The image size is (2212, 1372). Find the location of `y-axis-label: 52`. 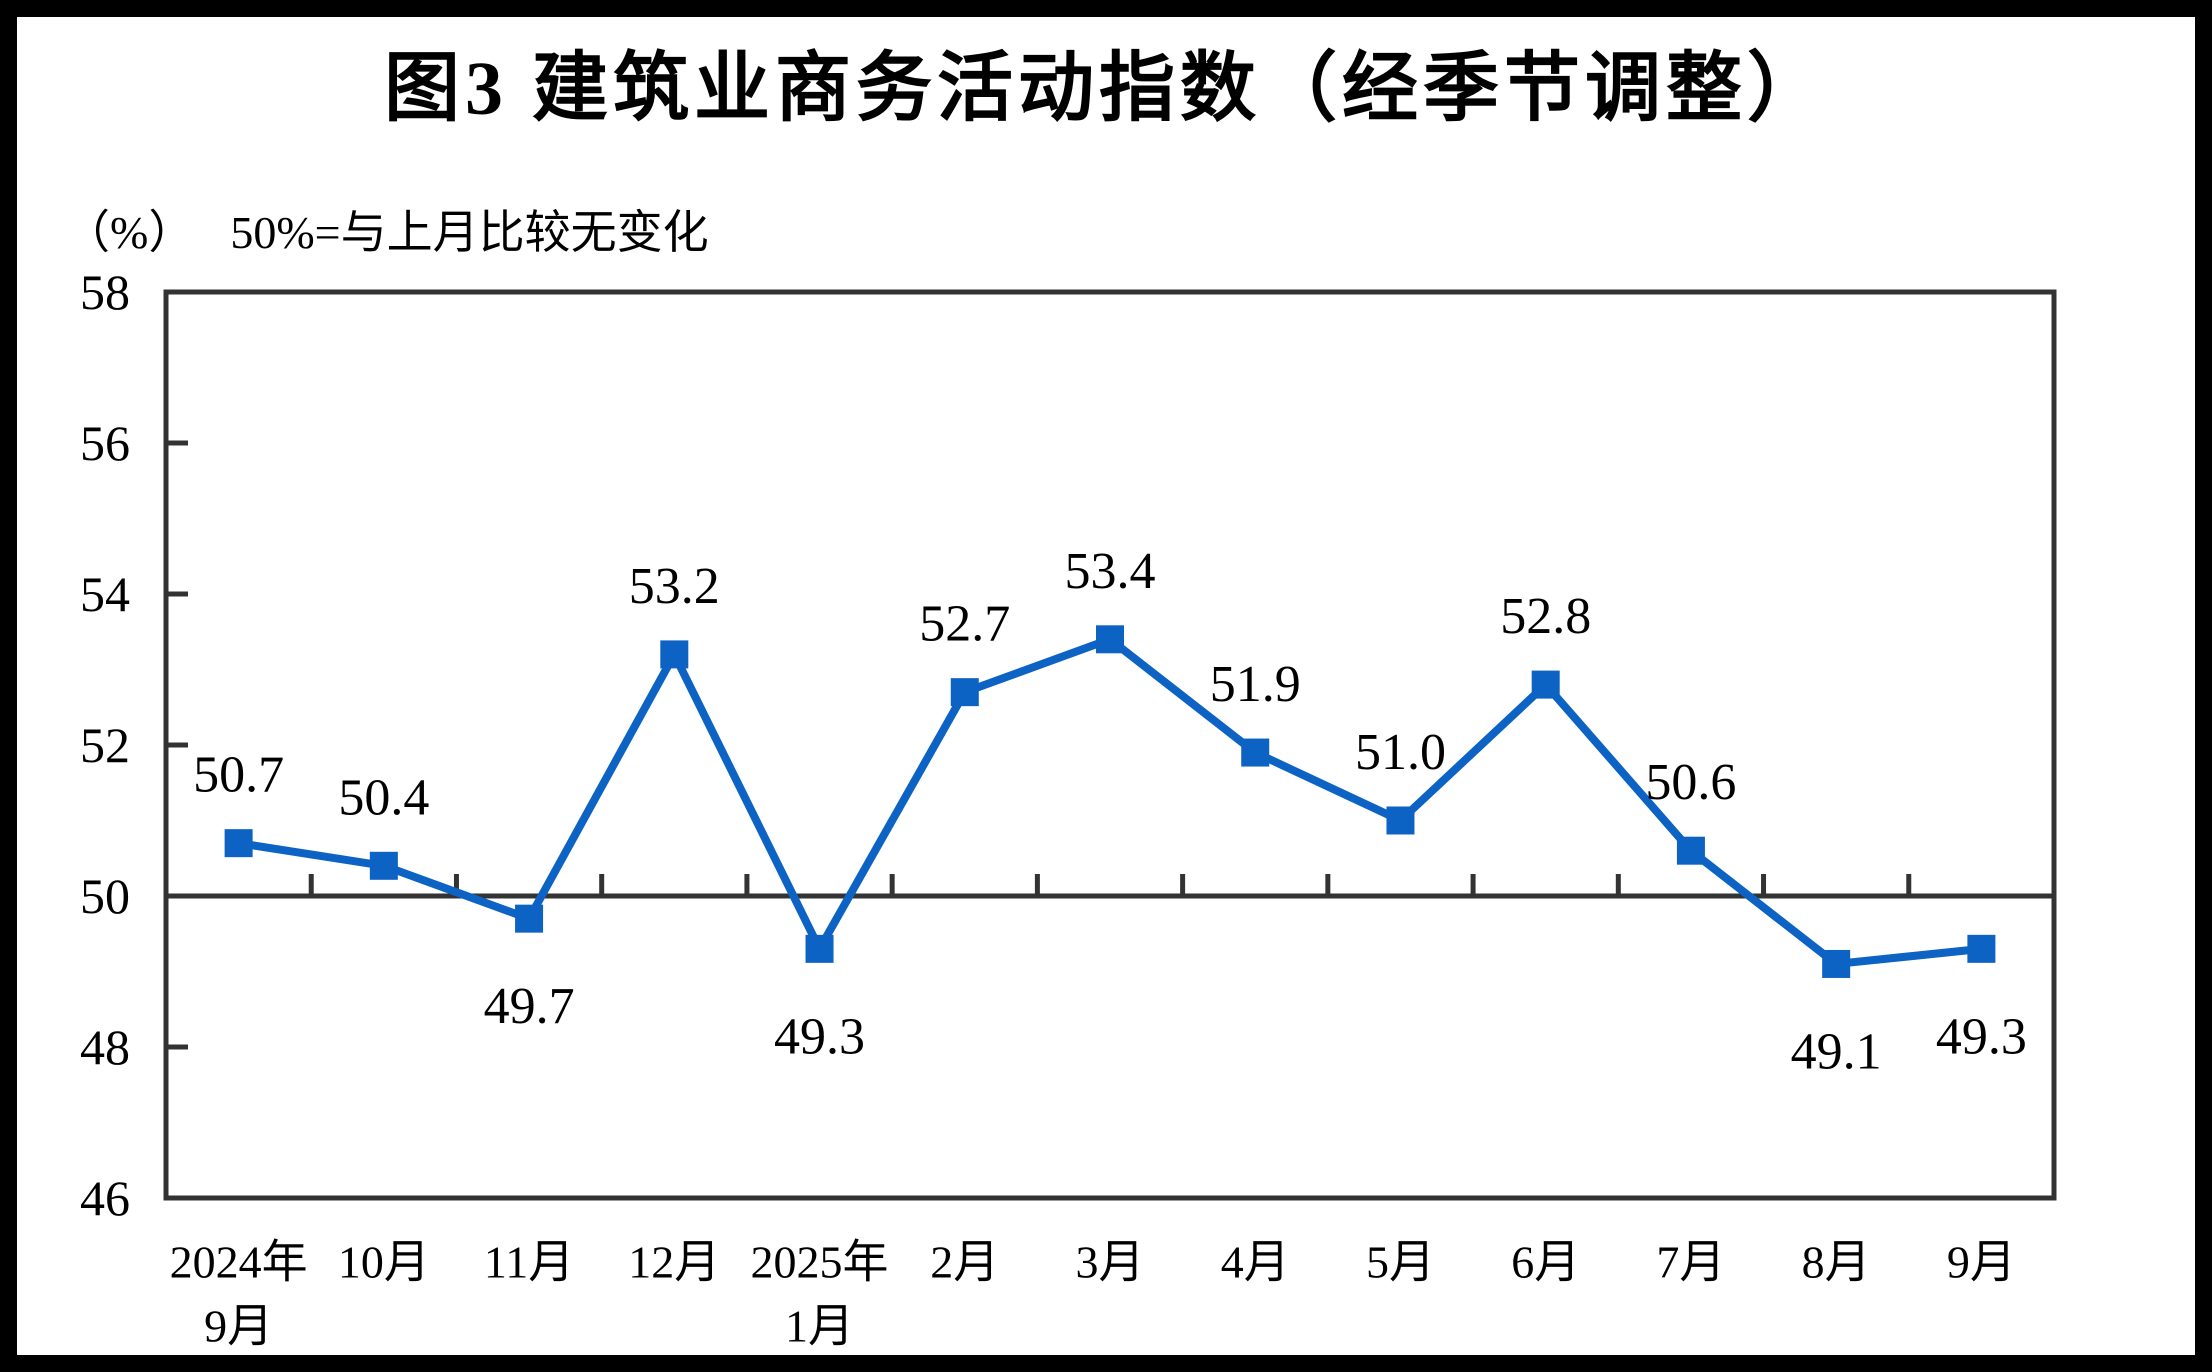

y-axis-label: 52 is located at coordinates (105, 745).